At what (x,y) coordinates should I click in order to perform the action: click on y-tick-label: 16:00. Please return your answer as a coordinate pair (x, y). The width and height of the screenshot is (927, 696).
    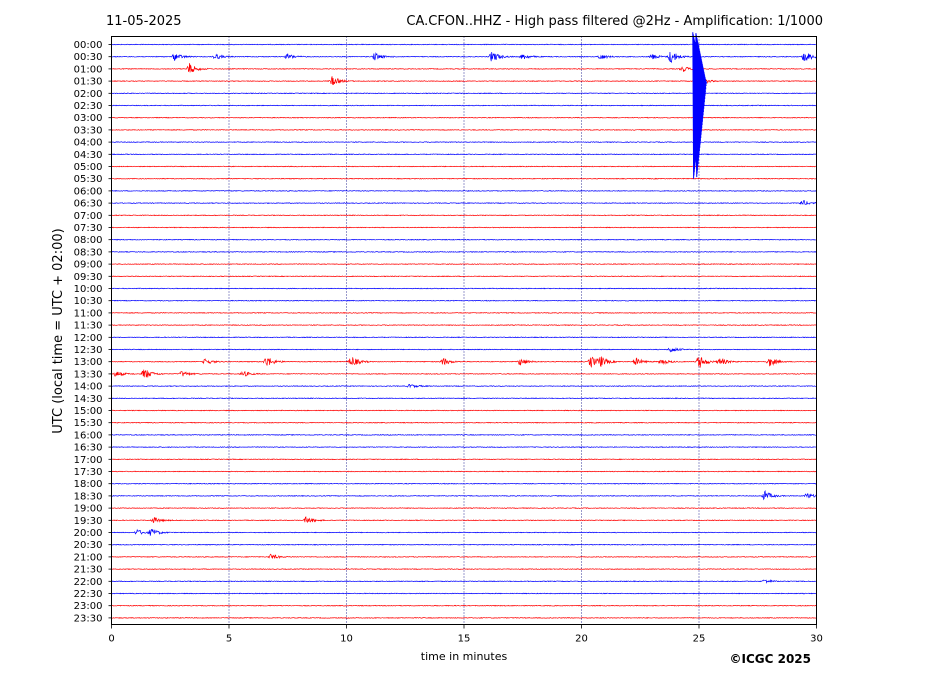
    Looking at the image, I should click on (88, 435).